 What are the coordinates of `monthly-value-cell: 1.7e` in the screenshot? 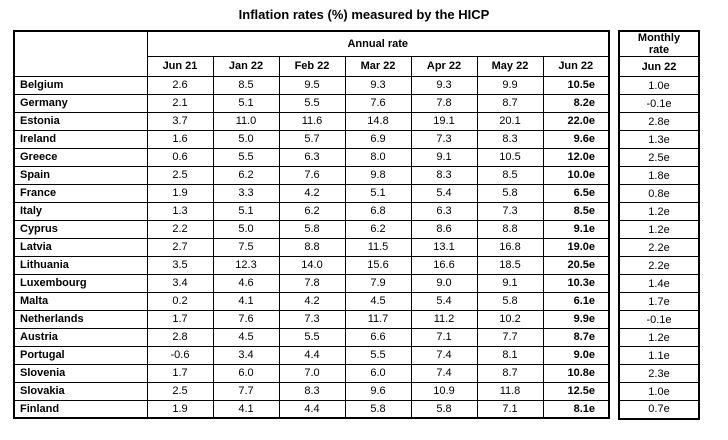 It's located at (659, 301).